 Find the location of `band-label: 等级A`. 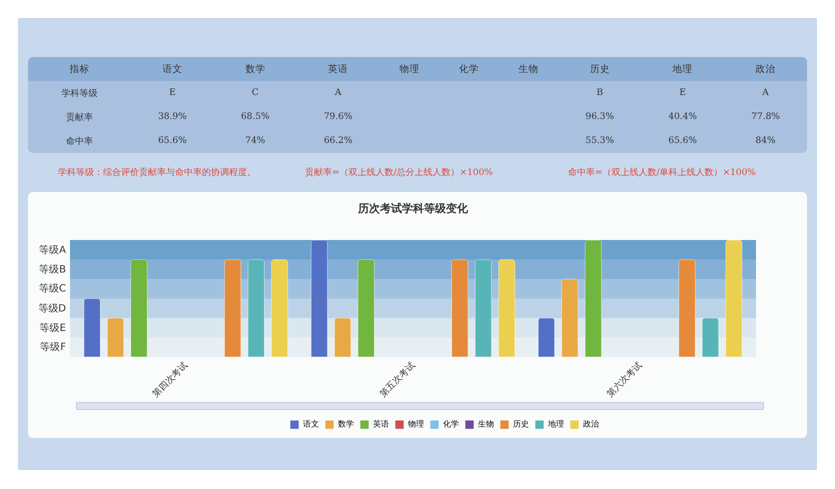

band-label: 等级A is located at coordinates (52, 250).